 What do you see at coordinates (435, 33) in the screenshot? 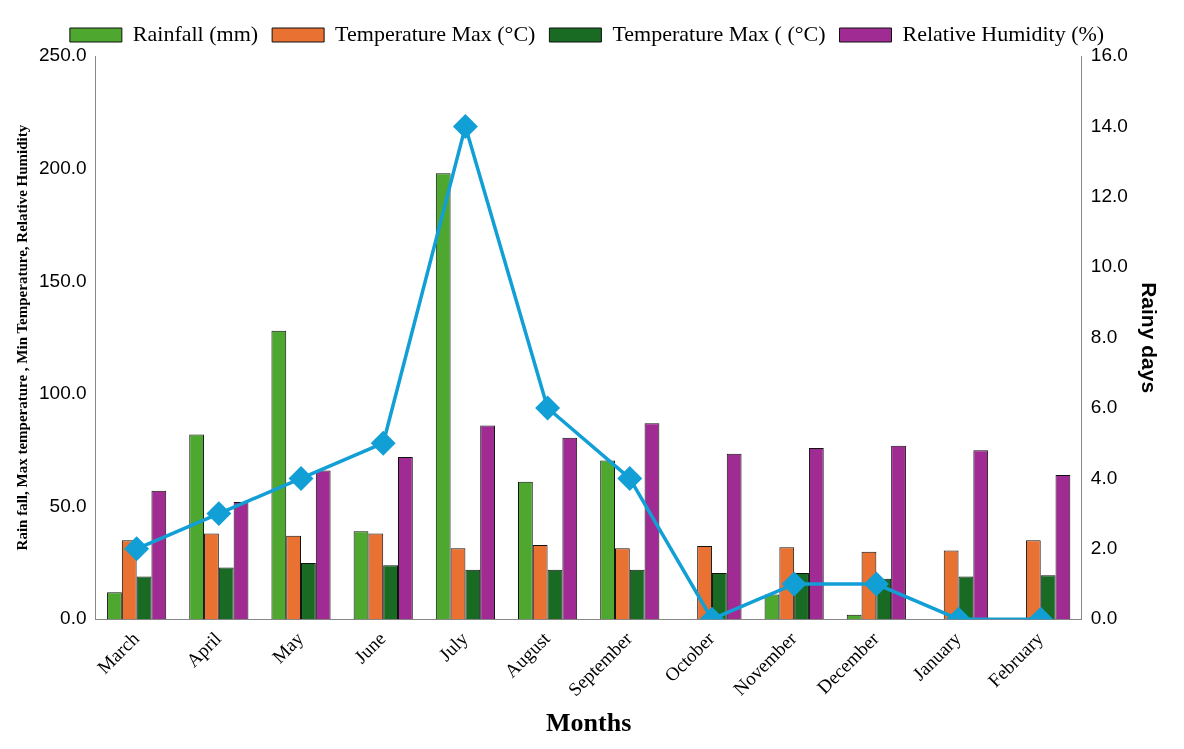
I see `legend-label: Temperature Max (°C)` at bounding box center [435, 33].